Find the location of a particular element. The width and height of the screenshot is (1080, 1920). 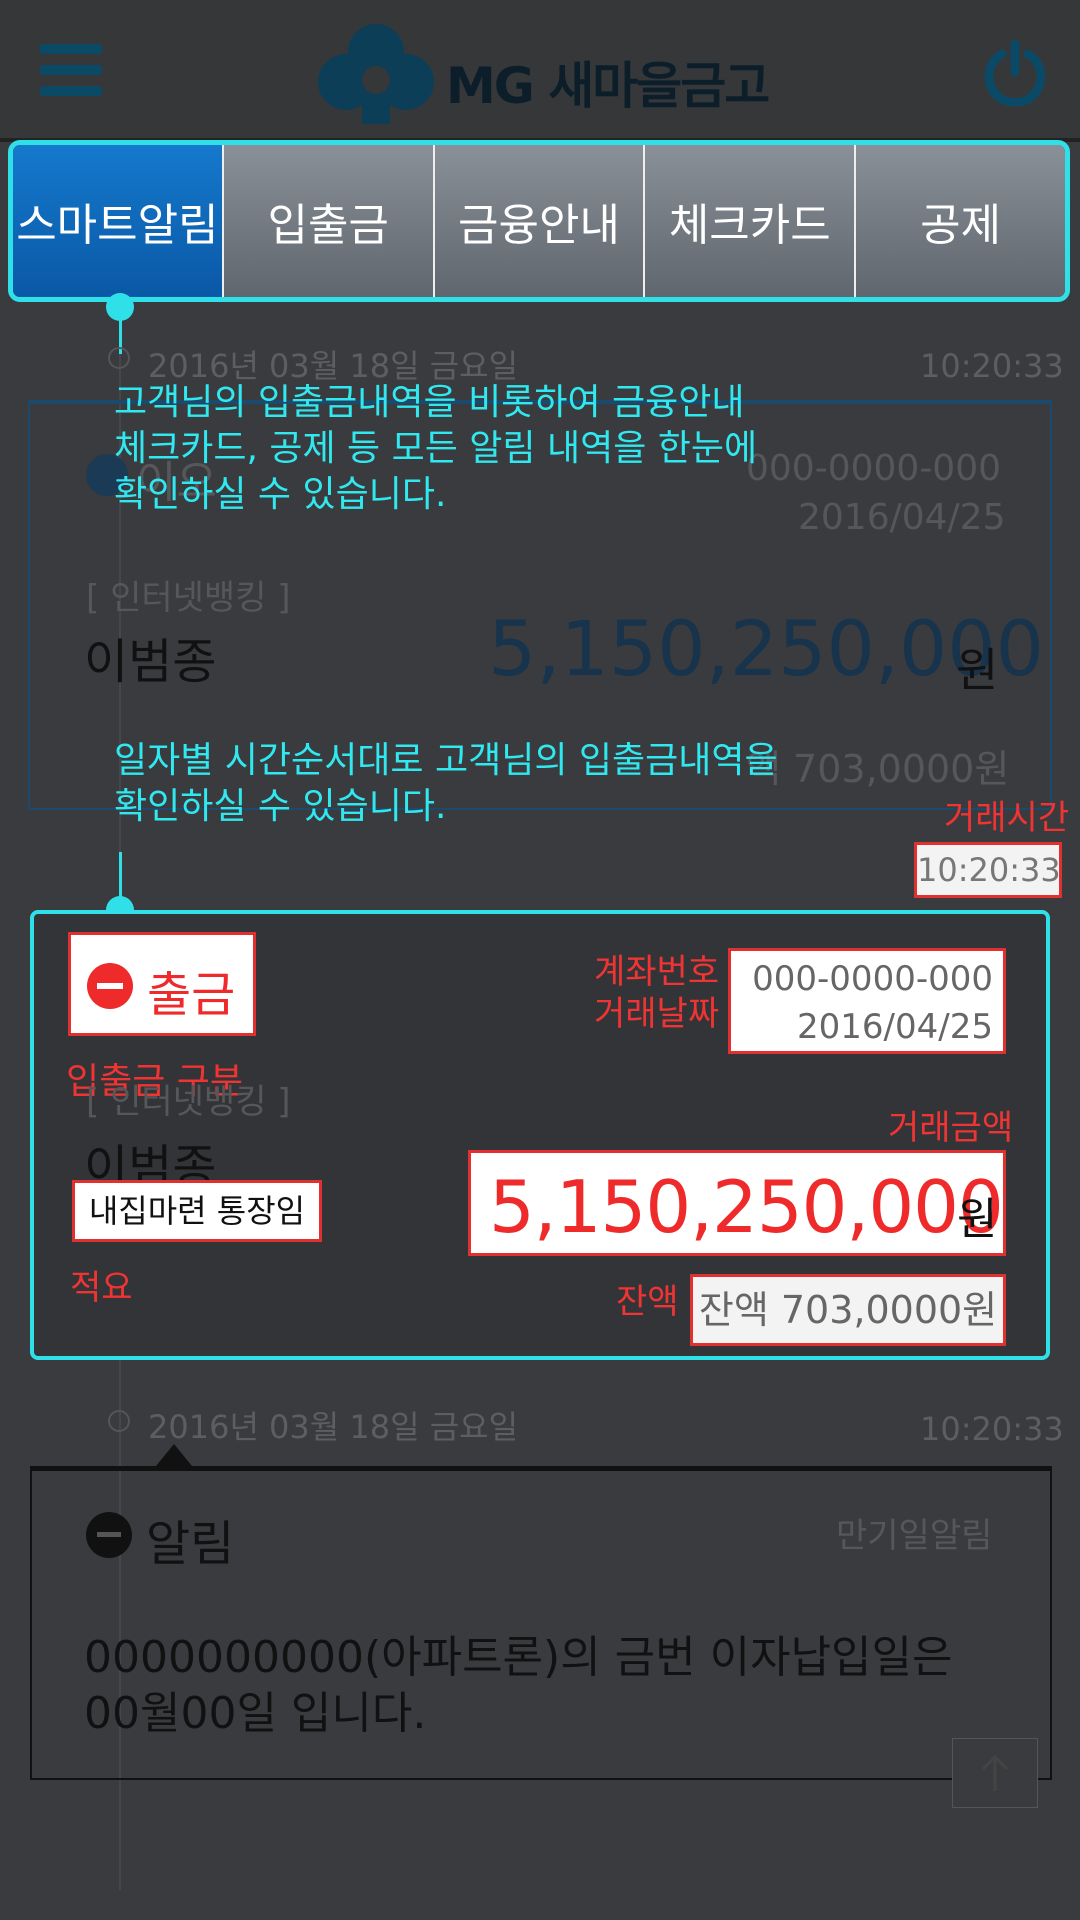

card-pointer is located at coordinates (174, 1455).